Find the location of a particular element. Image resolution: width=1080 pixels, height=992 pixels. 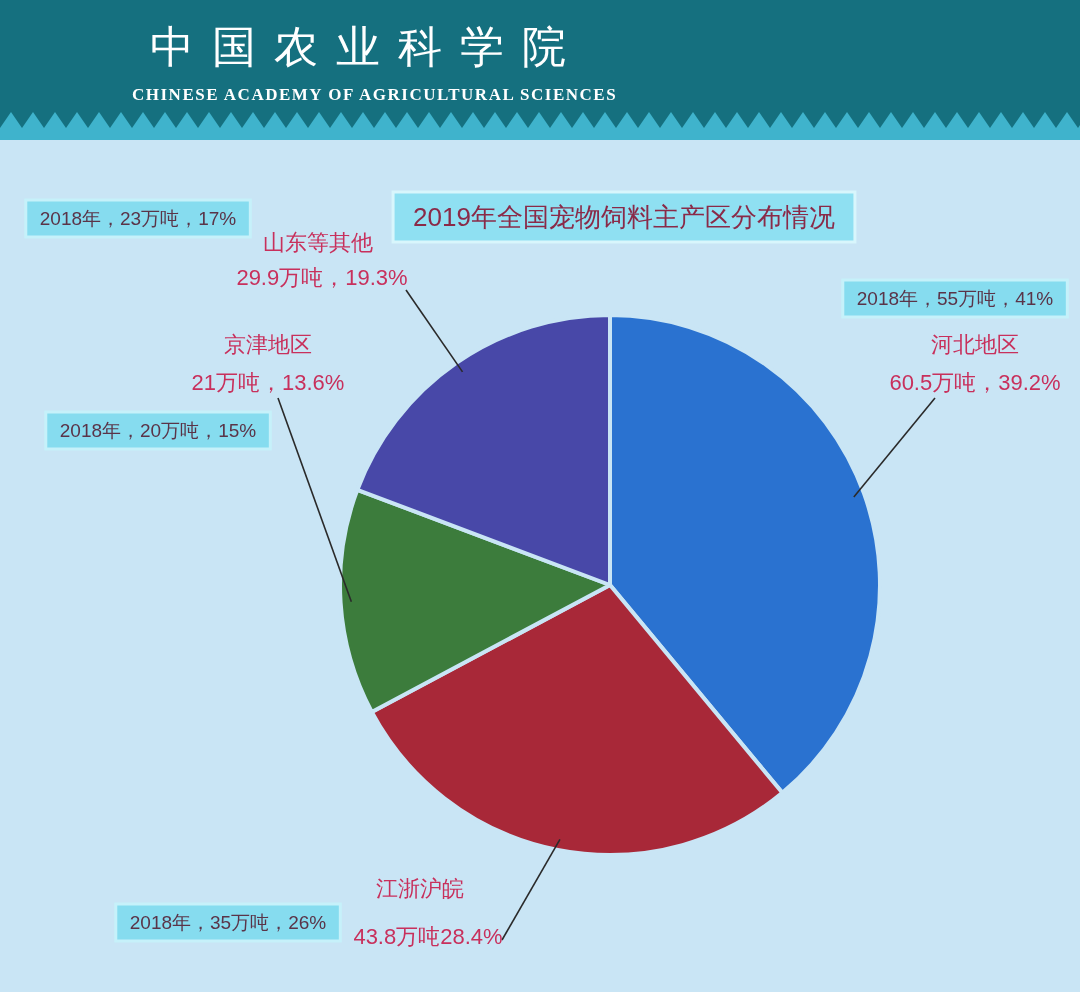

slice-label: 山东等其他 is located at coordinates (318, 242).